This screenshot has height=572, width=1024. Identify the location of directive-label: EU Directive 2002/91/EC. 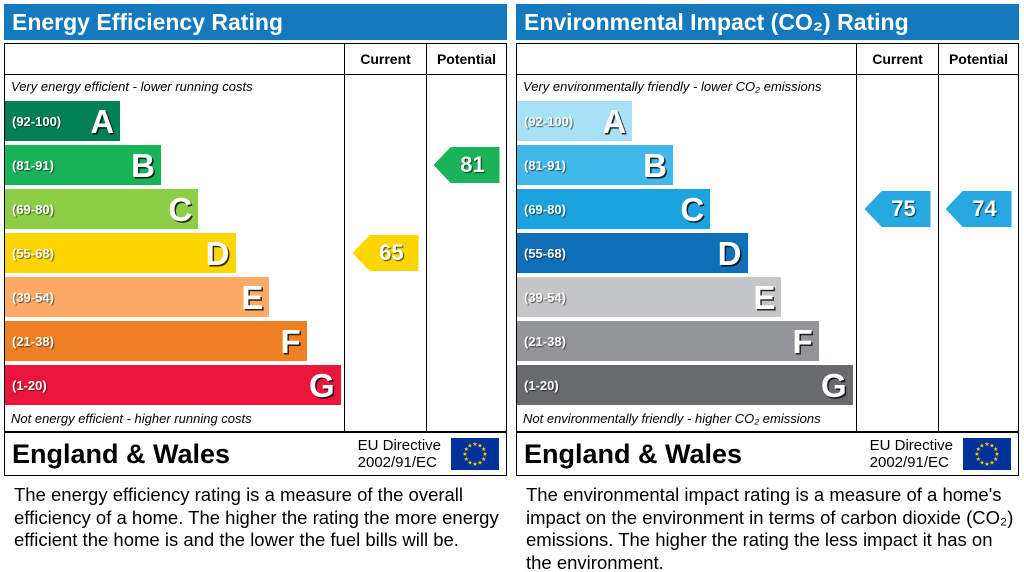
(399, 454).